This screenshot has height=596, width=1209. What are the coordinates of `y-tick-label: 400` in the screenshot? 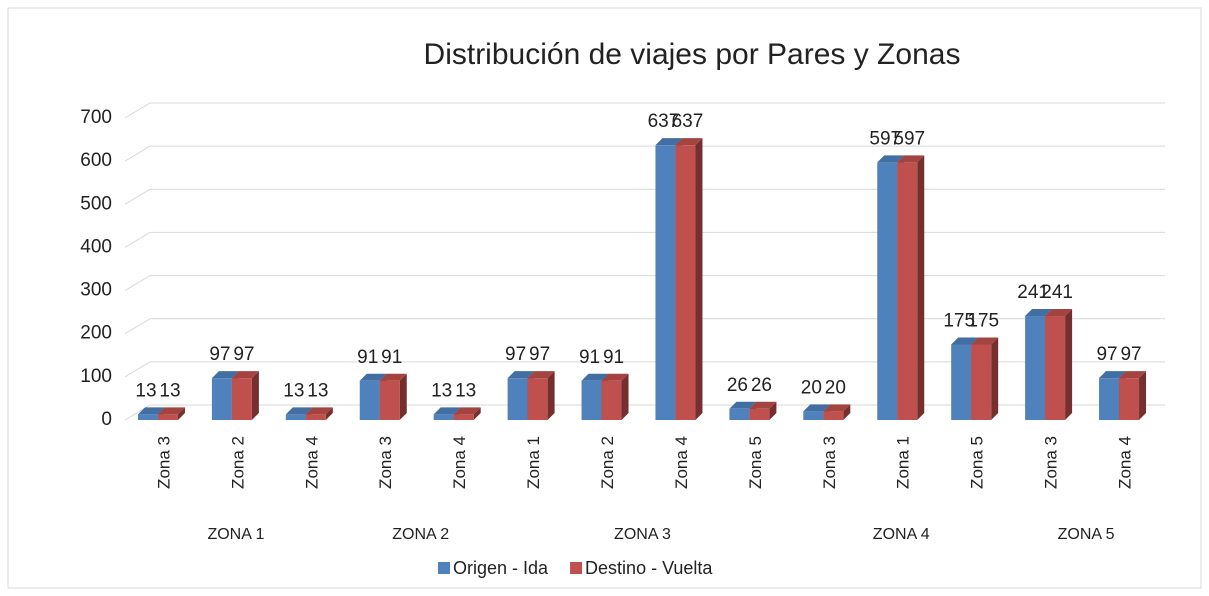 It's located at (96, 246).